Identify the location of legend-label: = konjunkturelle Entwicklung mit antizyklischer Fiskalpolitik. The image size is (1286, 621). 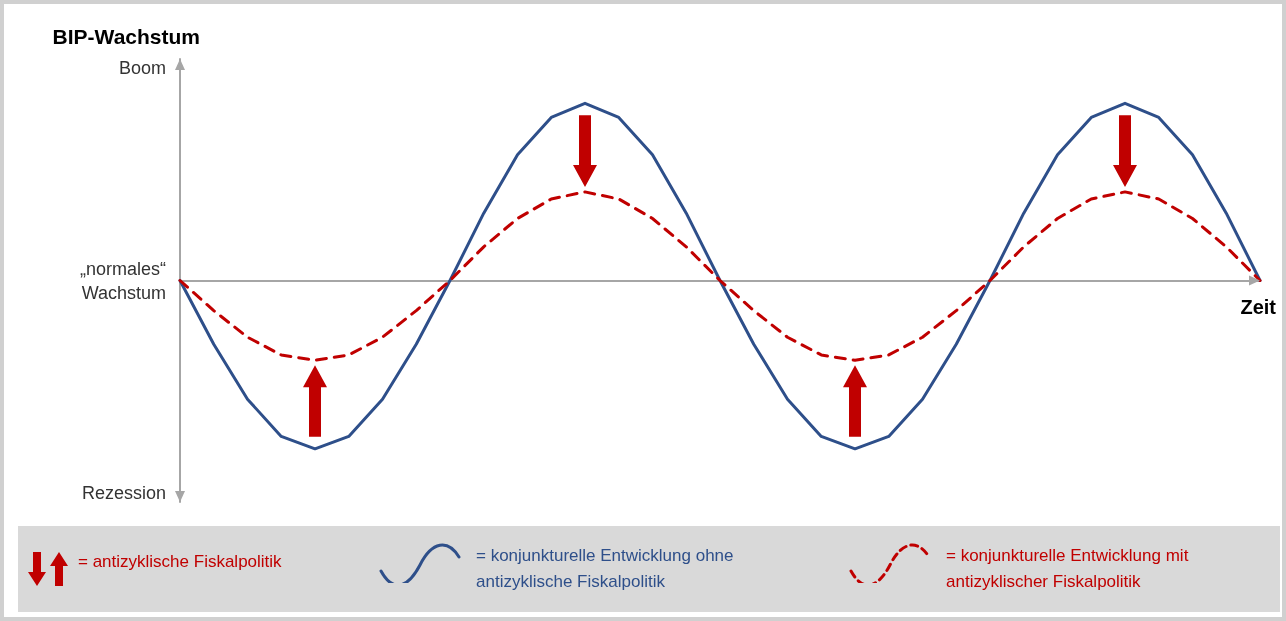
(1068, 569).